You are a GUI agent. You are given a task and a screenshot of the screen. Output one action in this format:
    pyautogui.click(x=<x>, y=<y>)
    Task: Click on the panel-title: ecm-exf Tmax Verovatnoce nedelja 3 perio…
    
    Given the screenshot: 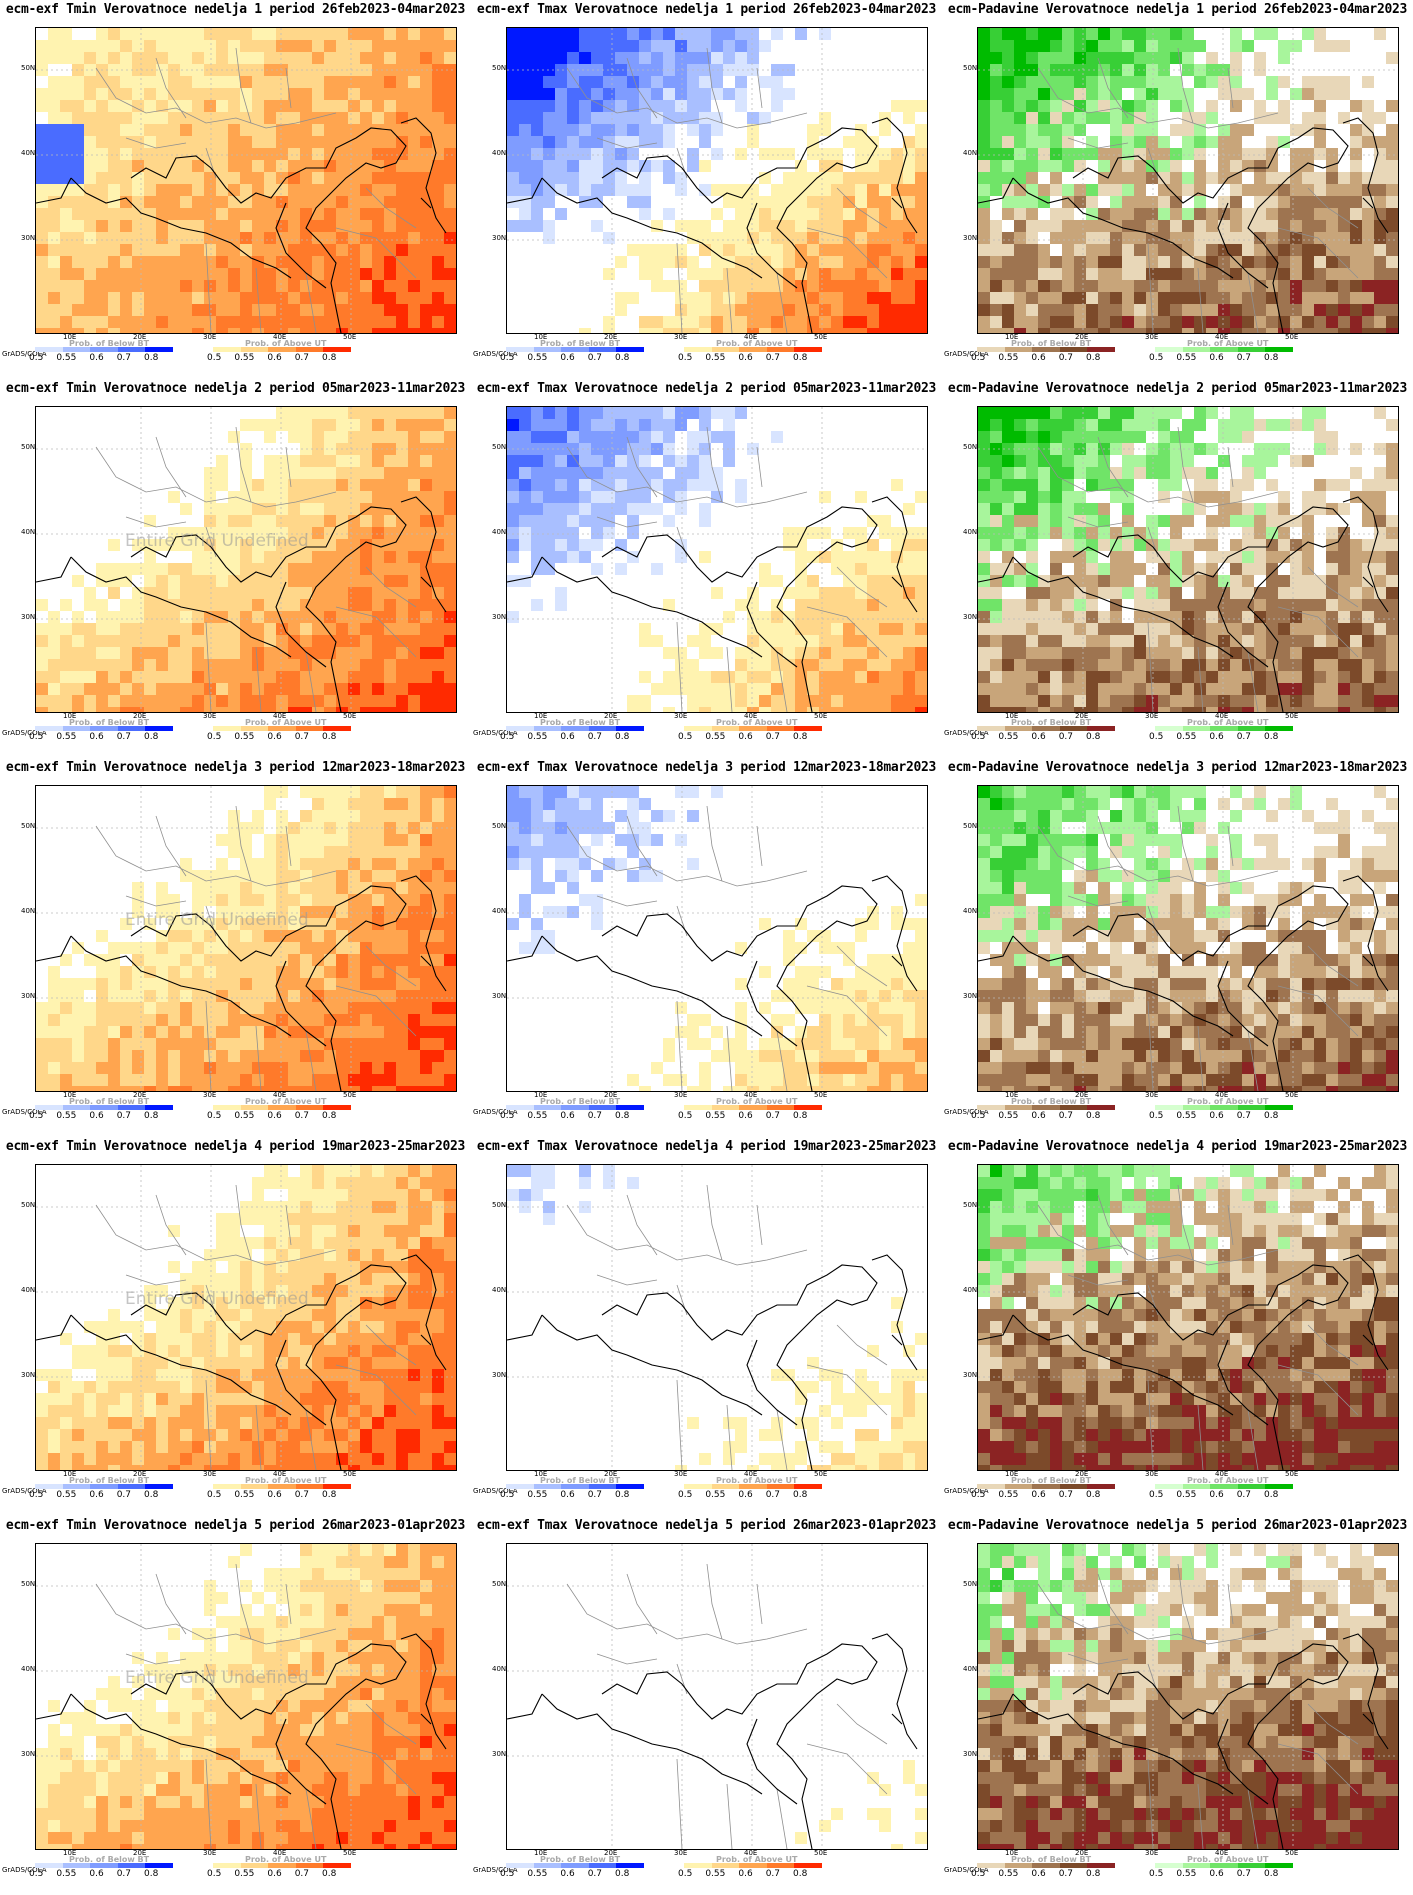 What is the action you would take?
    pyautogui.click(x=706, y=767)
    